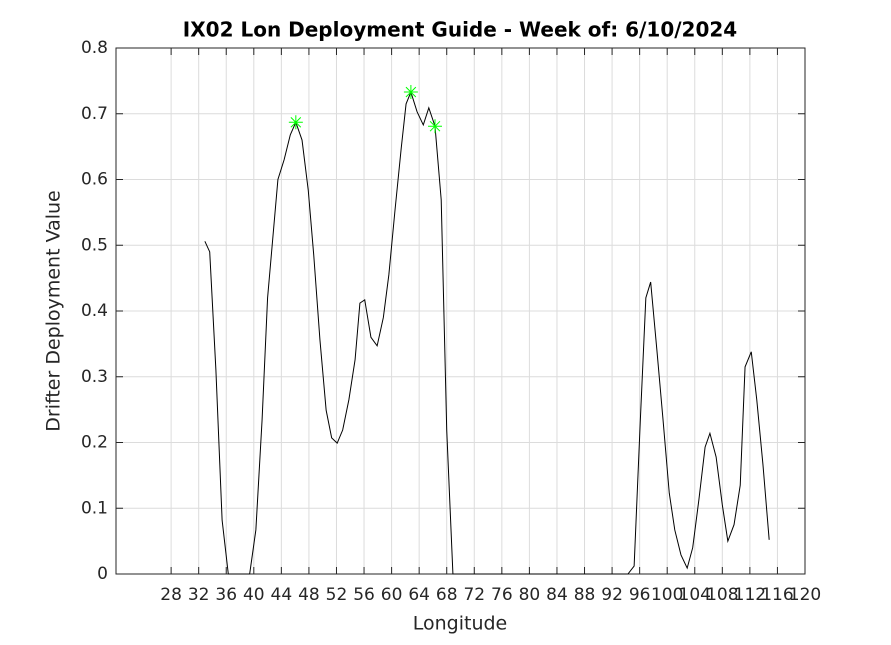  Describe the element at coordinates (667, 595) in the screenshot. I see `x-tick-label: 100` at that location.